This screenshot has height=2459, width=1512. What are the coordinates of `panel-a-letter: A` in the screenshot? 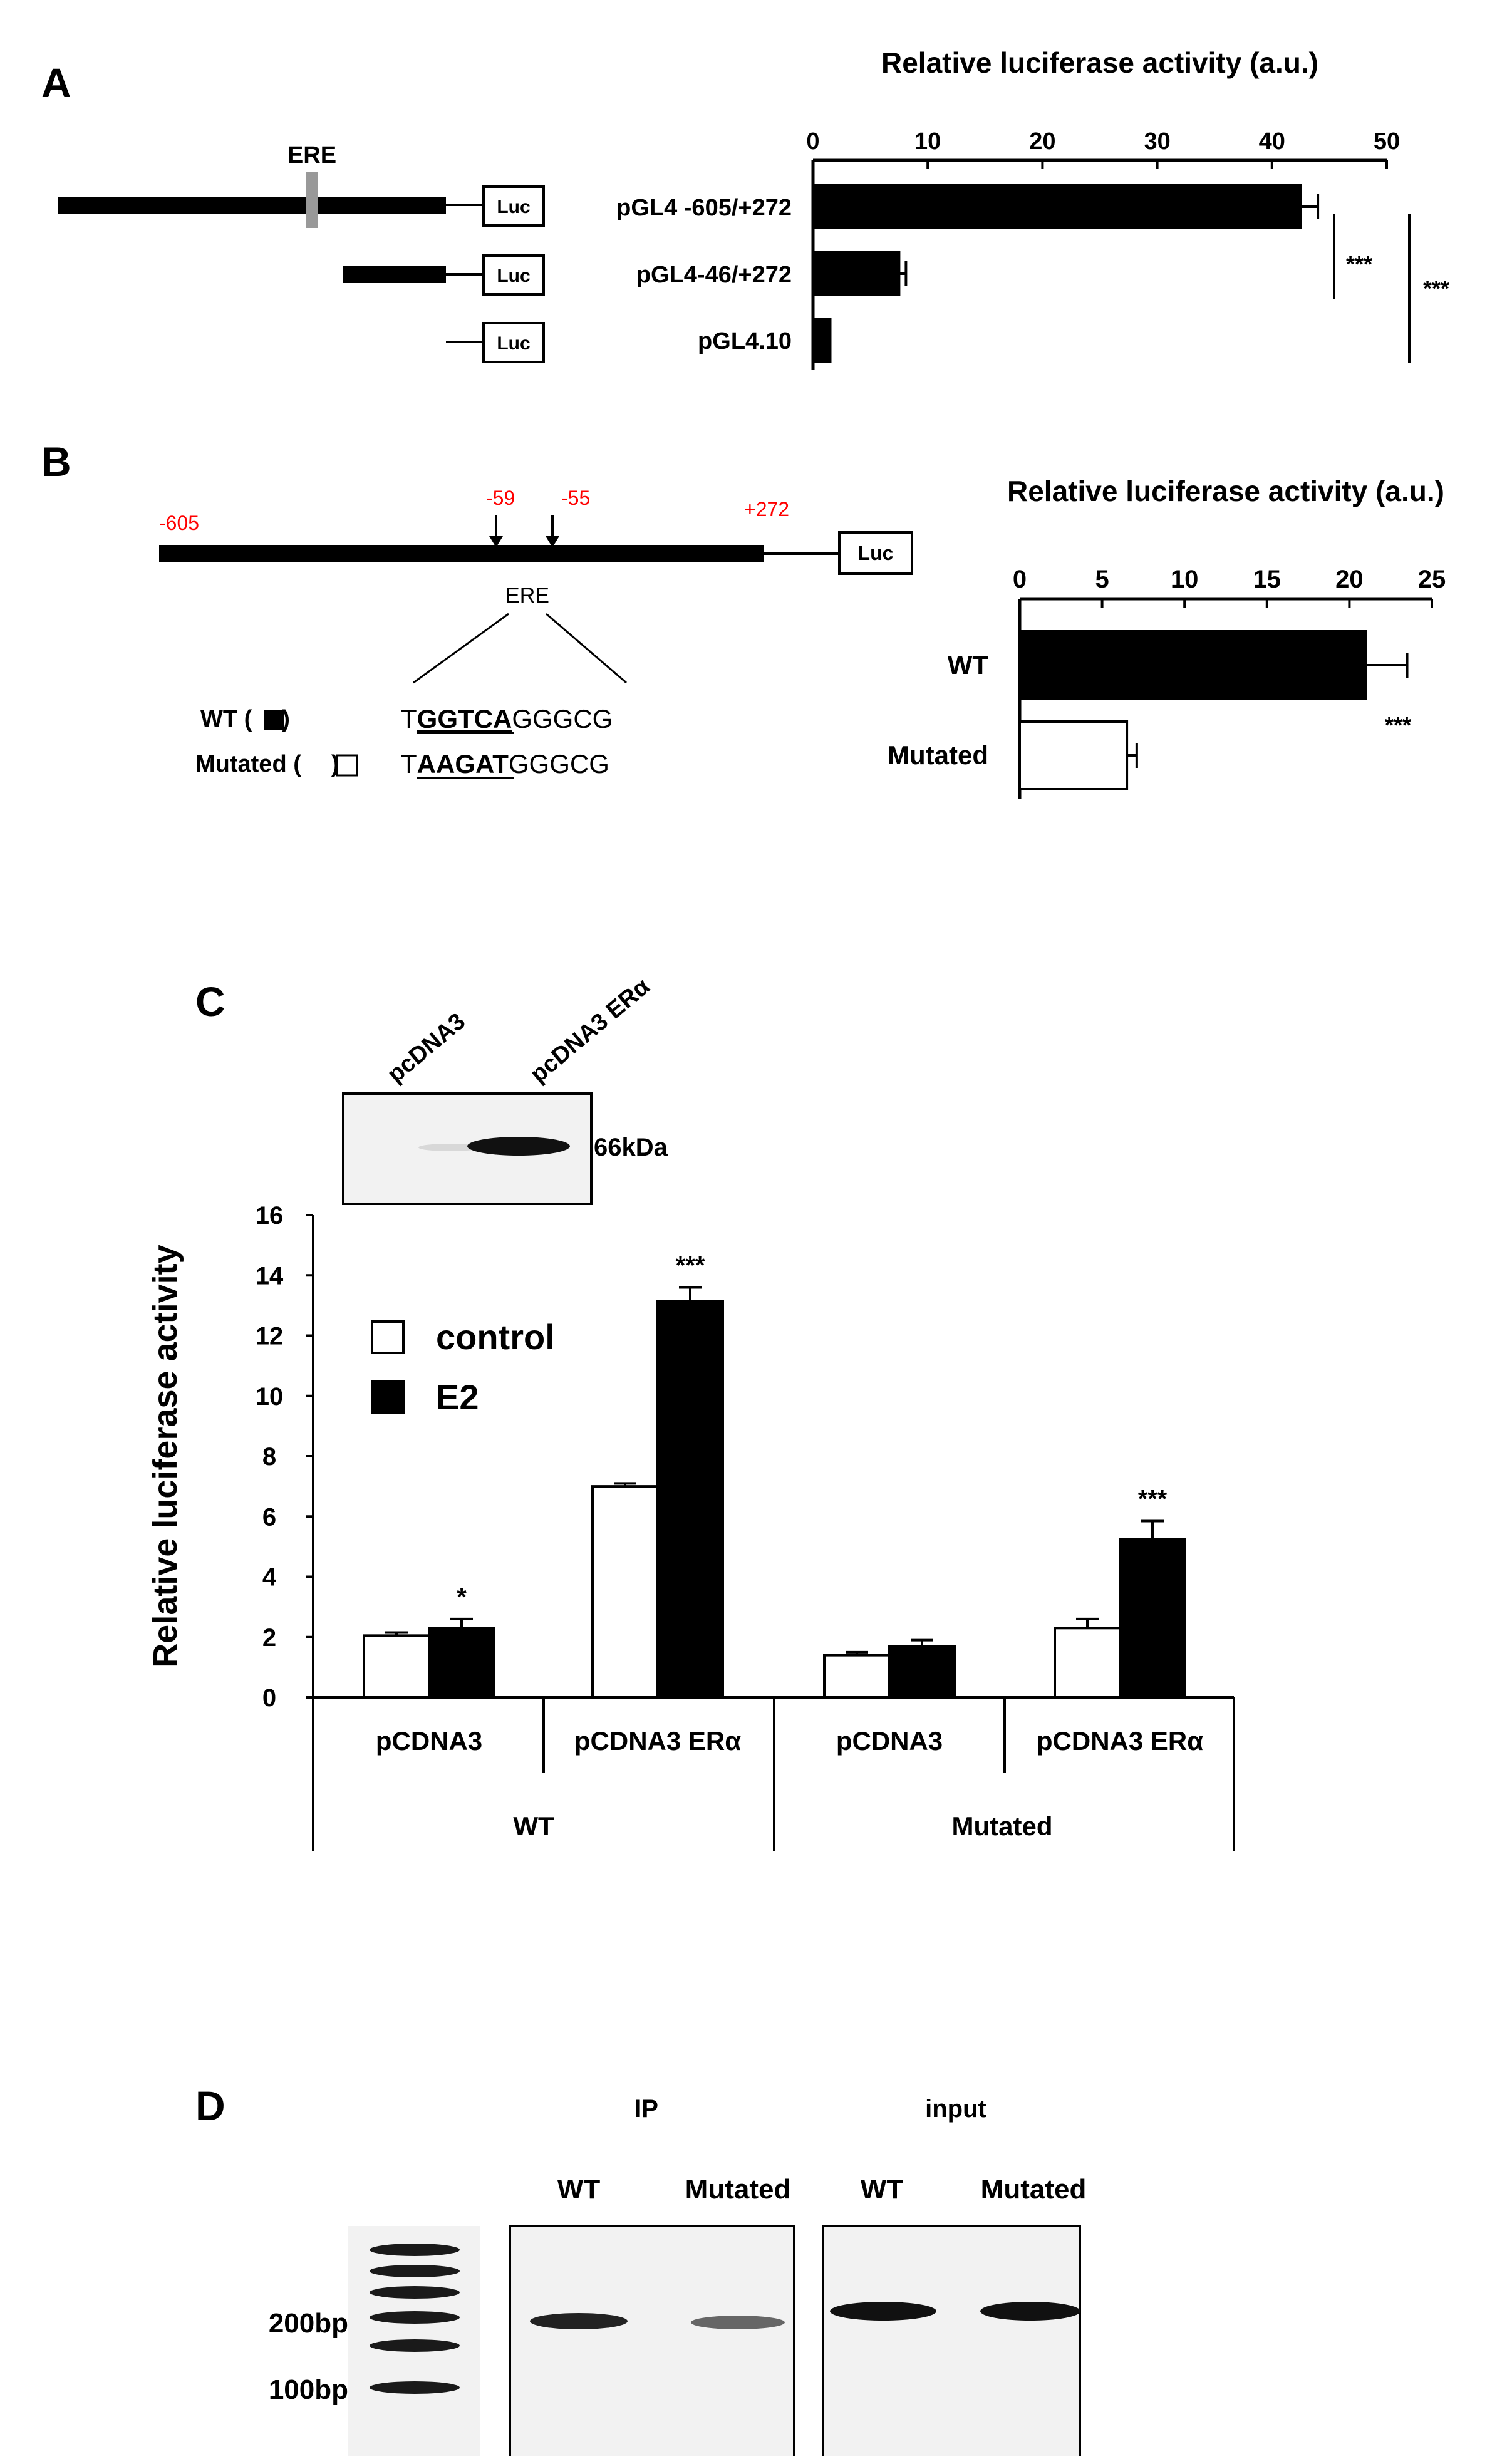 It's located at (56, 83).